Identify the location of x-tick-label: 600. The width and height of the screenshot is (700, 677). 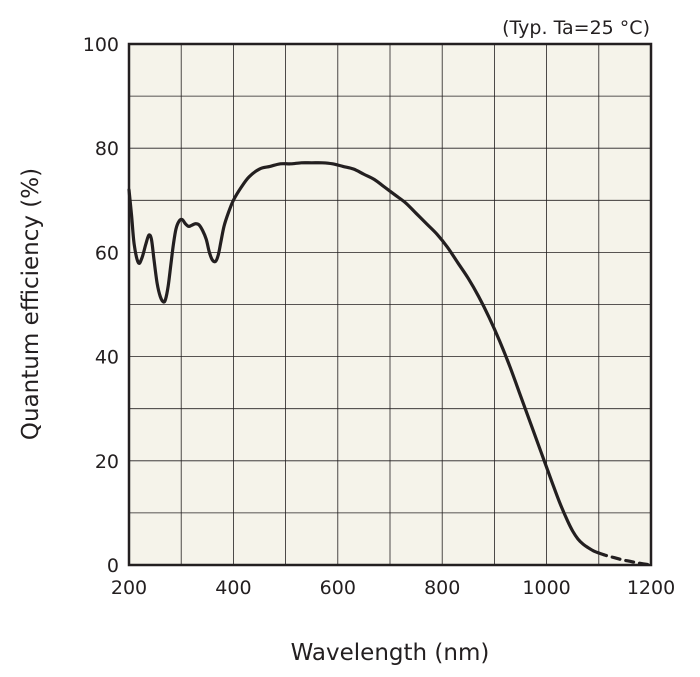
(338, 588).